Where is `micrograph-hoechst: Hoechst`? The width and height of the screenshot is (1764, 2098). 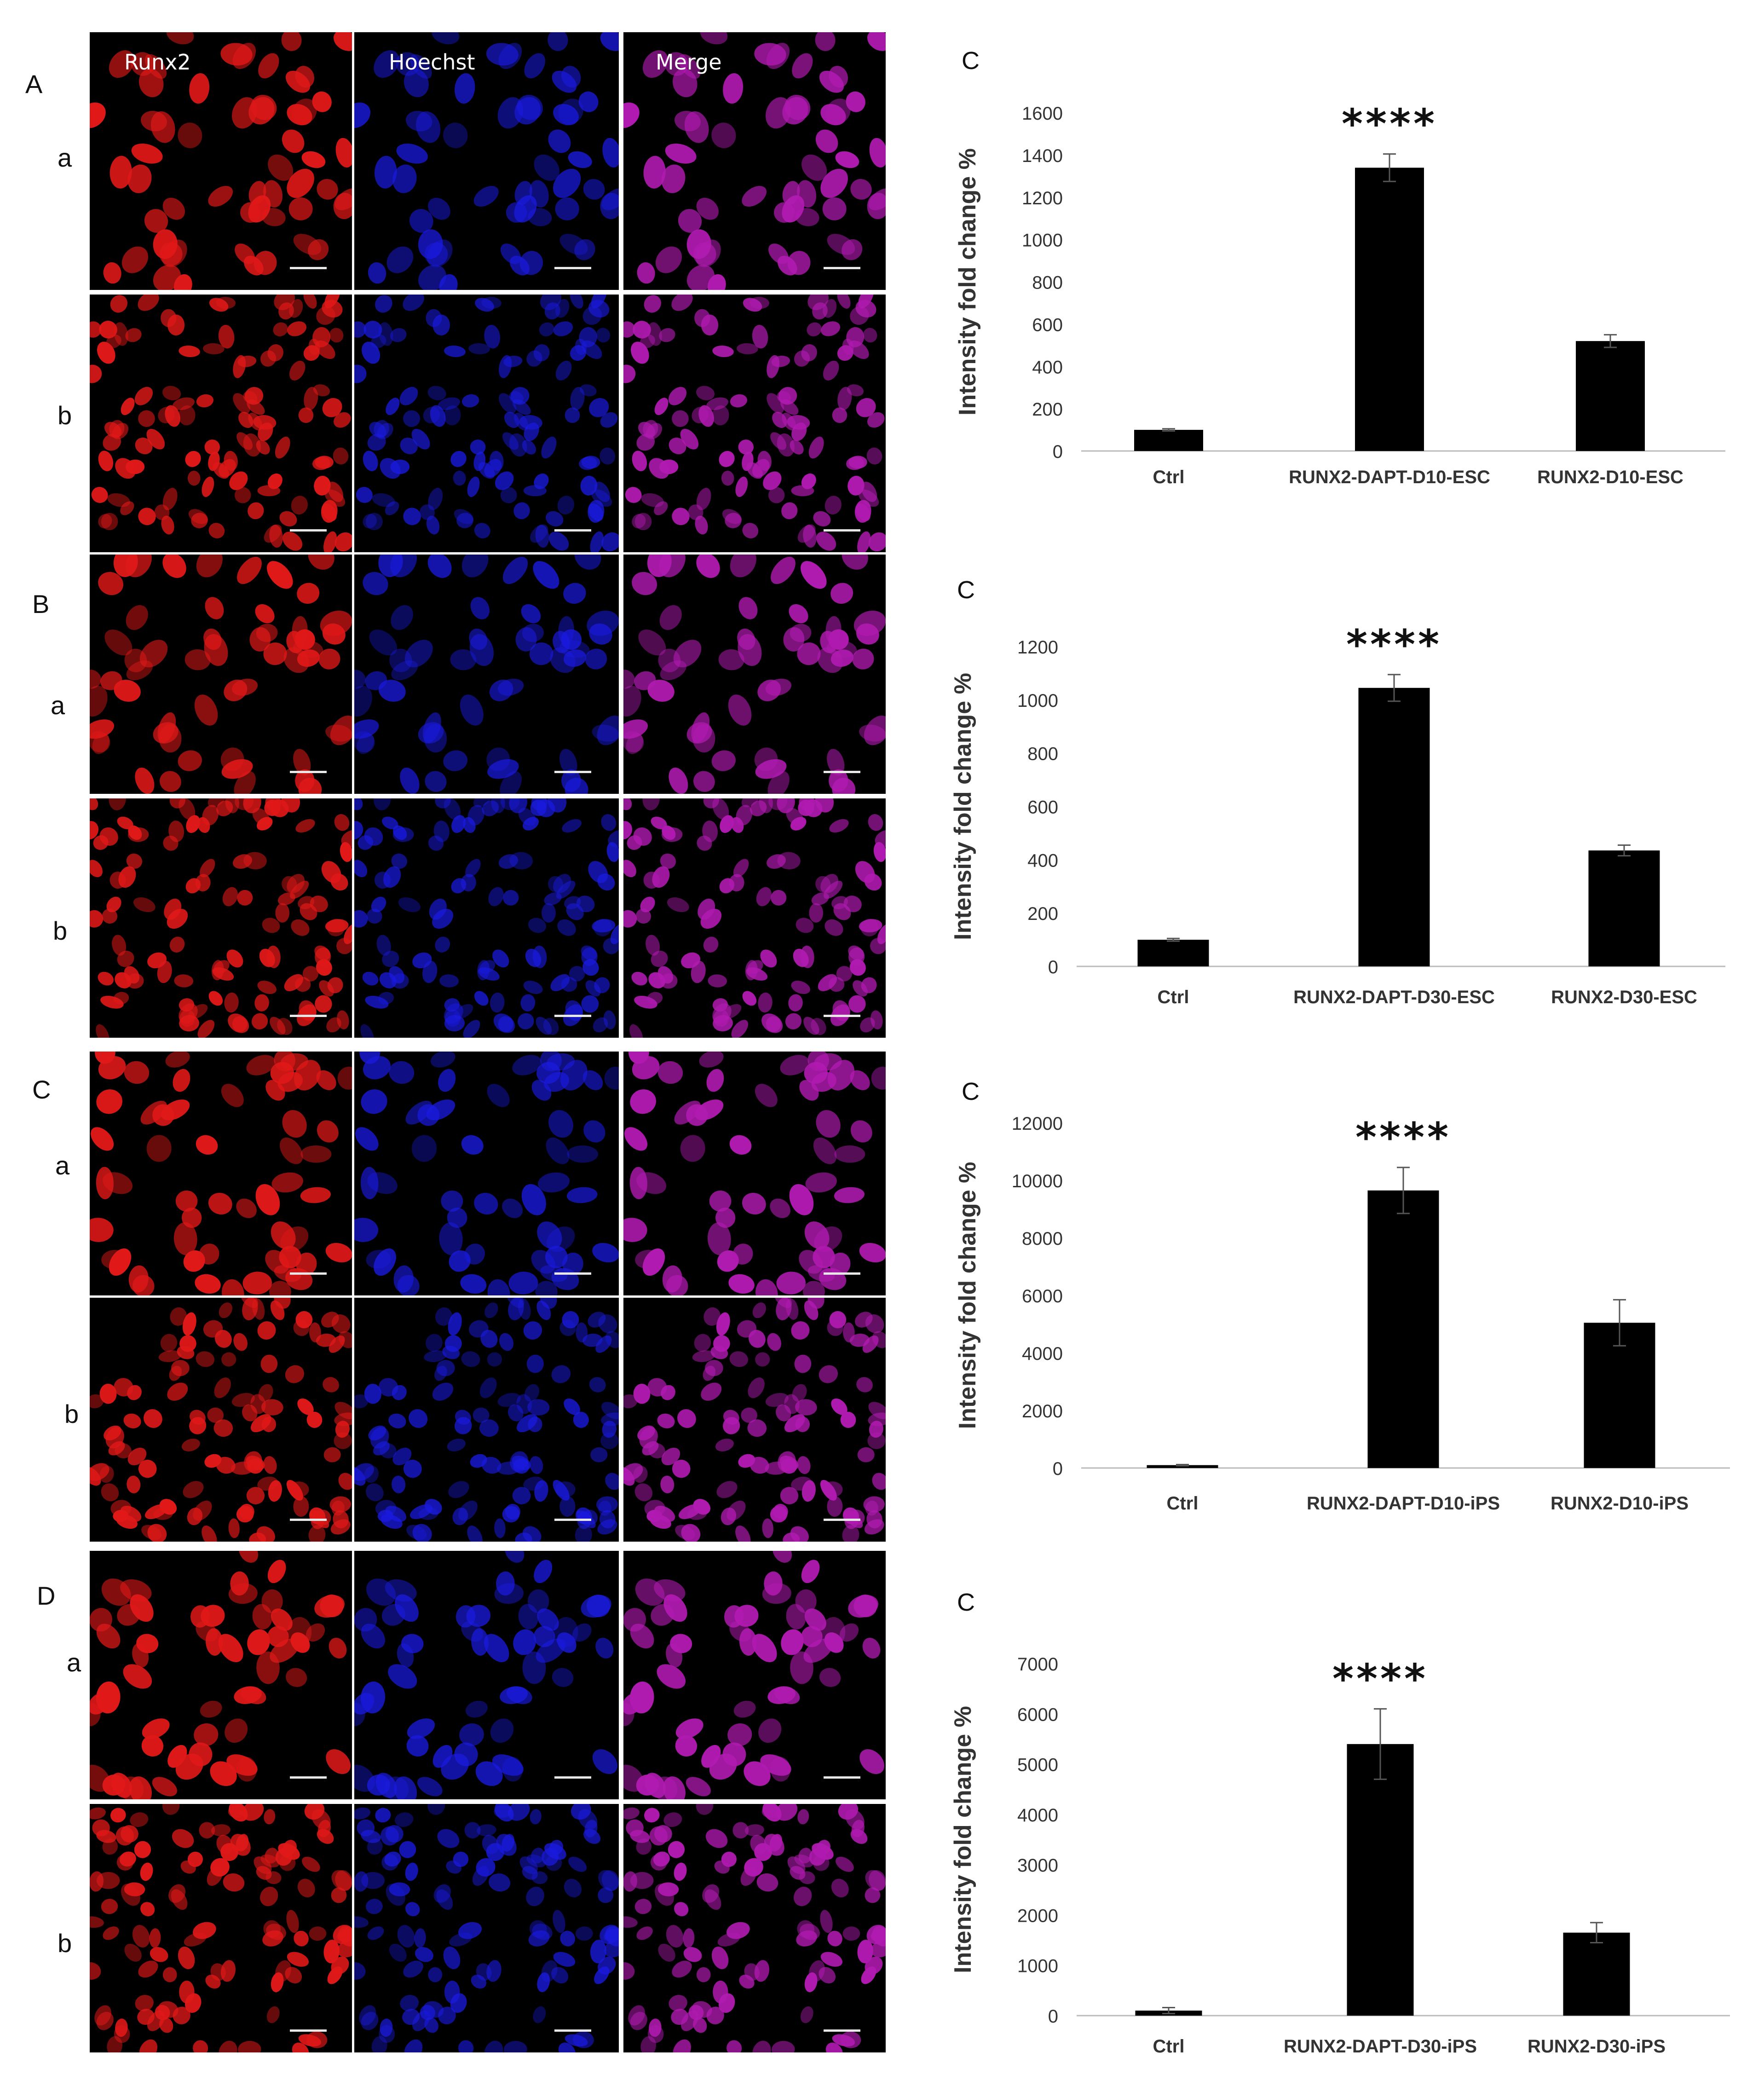
micrograph-hoechst: Hoechst is located at coordinates (486, 161).